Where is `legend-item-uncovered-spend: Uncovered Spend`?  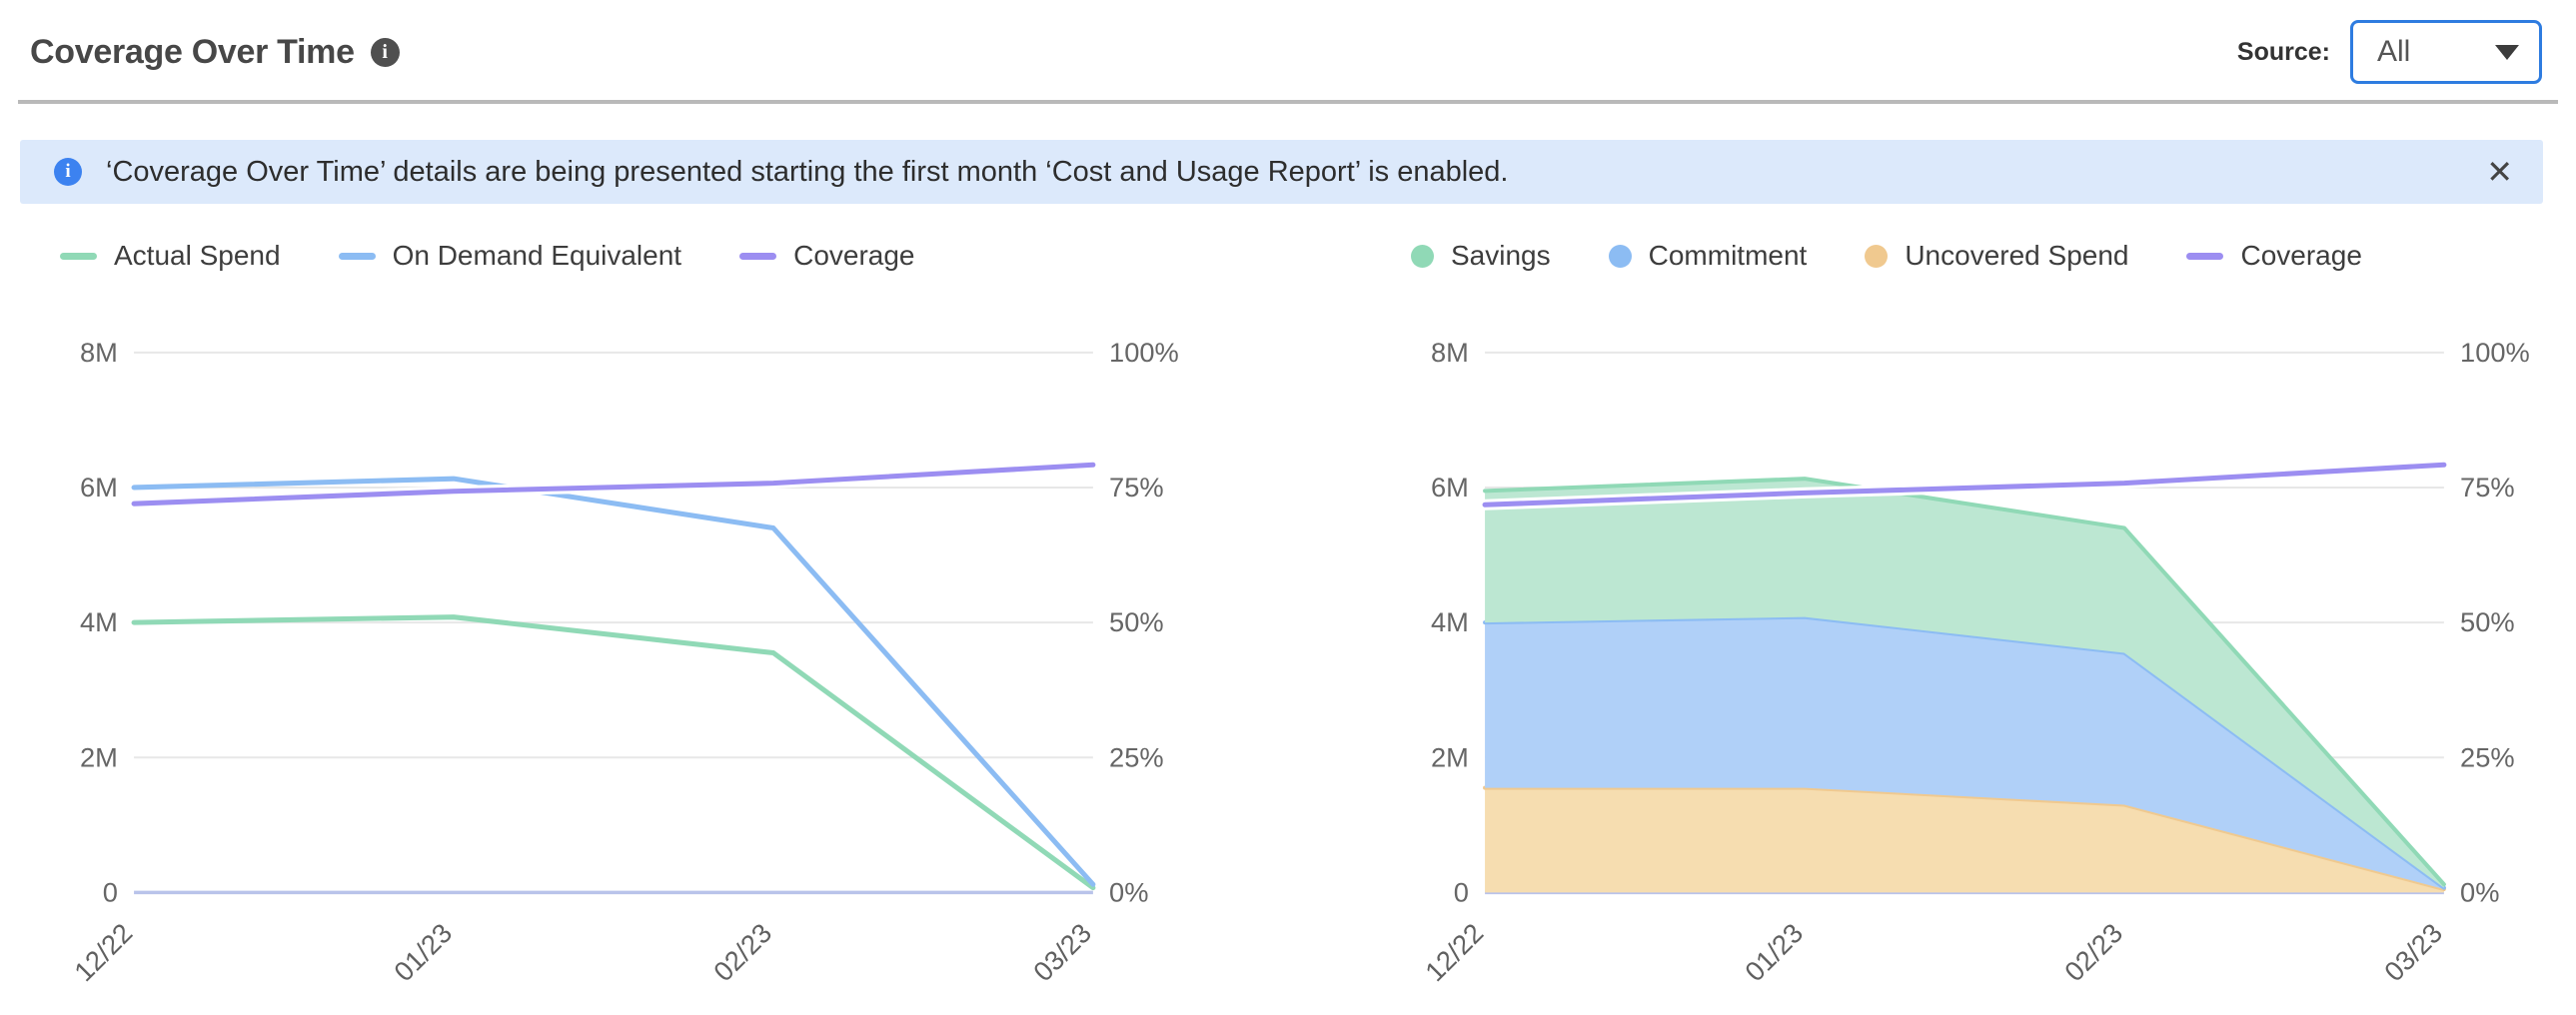 legend-item-uncovered-spend: Uncovered Spend is located at coordinates (1996, 256).